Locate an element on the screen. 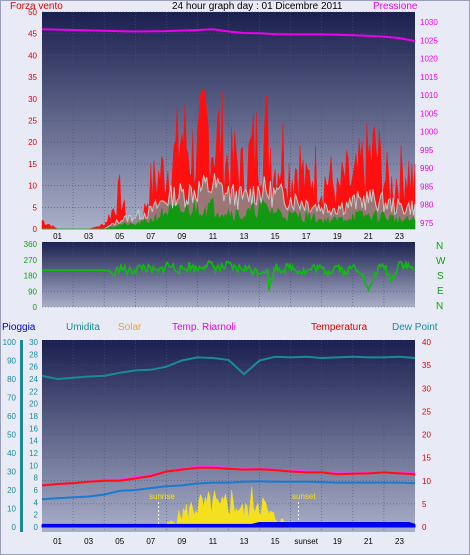 This screenshot has height=555, width=470. rain-y-tick-label: 50 is located at coordinates (11, 435).